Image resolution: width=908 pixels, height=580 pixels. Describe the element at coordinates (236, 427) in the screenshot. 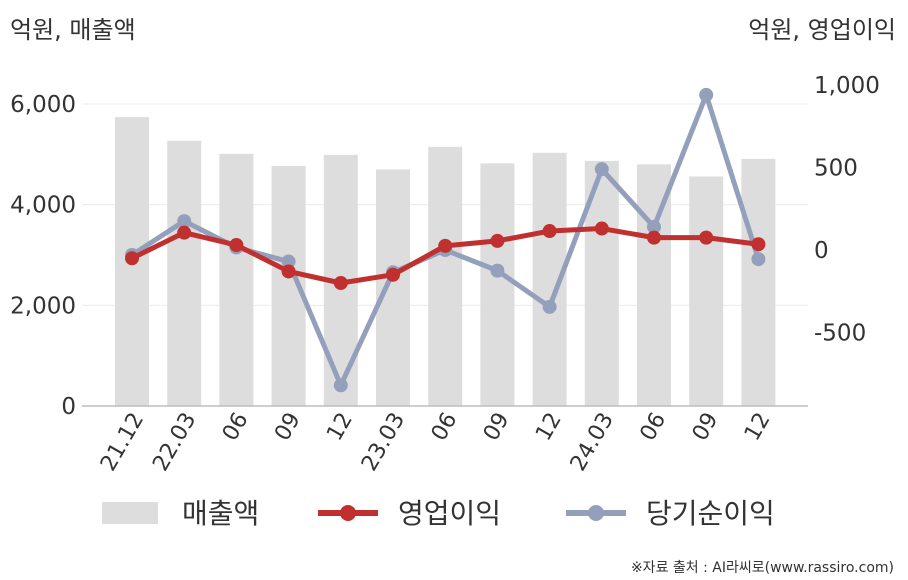

I see `x-tick-label-2: 06` at that location.